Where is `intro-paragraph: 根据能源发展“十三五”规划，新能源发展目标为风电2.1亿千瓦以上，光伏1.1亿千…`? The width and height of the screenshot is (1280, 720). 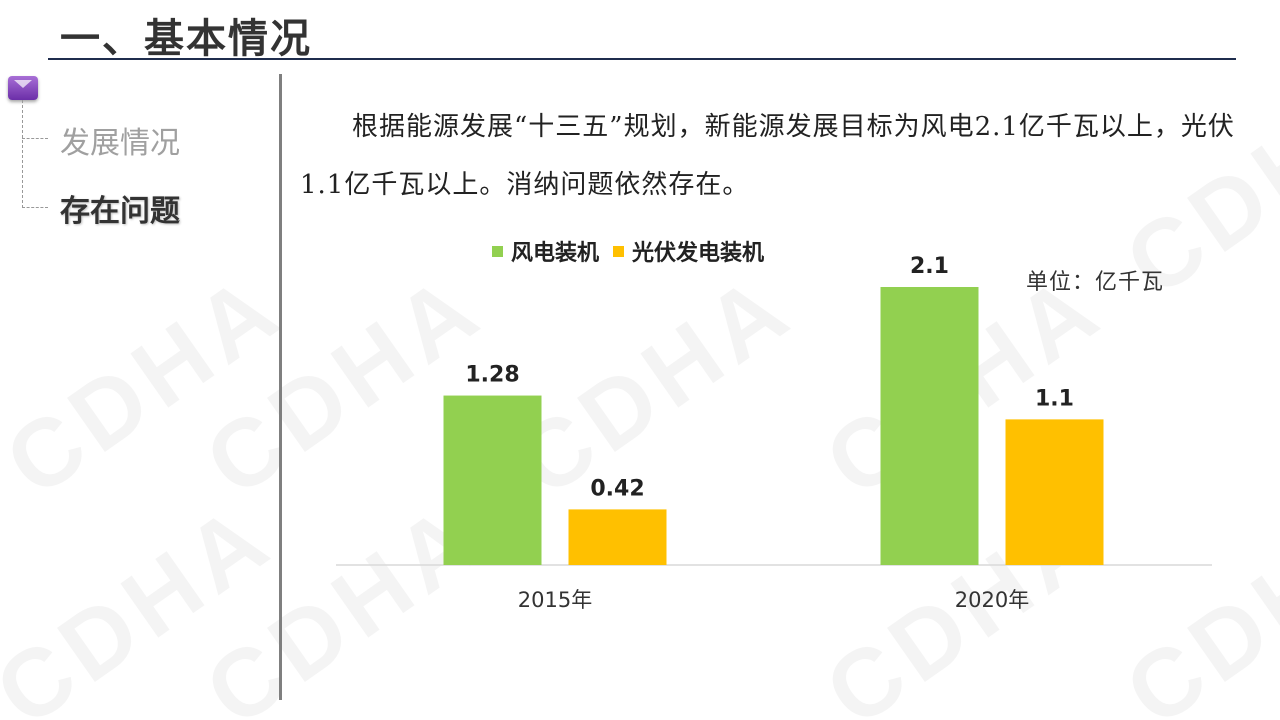 intro-paragraph: 根据能源发展“十三五”规划，新能源发展目标为风电2.1亿千瓦以上，光伏1.1亿千… is located at coordinates (767, 156).